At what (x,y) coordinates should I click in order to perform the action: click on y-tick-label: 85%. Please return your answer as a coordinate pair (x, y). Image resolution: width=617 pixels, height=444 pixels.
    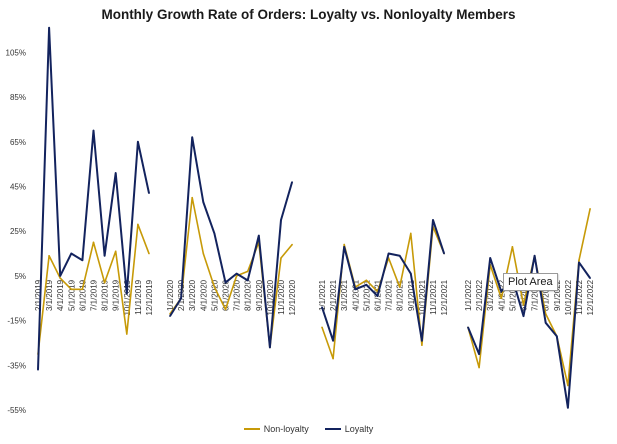
    Looking at the image, I should click on (18, 97).